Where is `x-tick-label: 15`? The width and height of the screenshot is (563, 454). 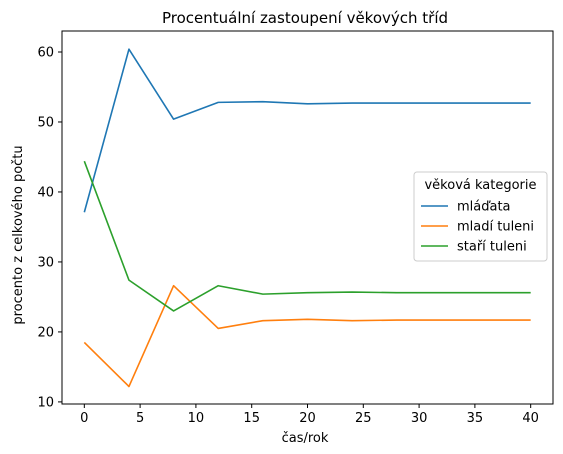 x-tick-label: 15 is located at coordinates (251, 418).